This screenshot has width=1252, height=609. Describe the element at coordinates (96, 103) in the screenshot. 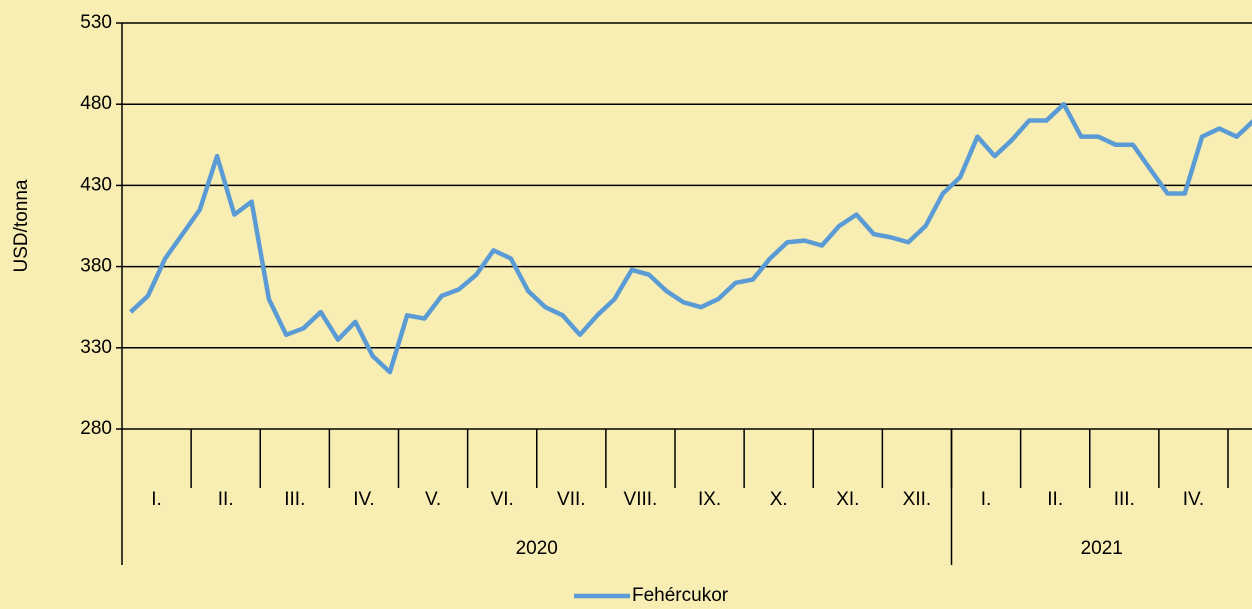

I see `y-tick-label: 480` at that location.